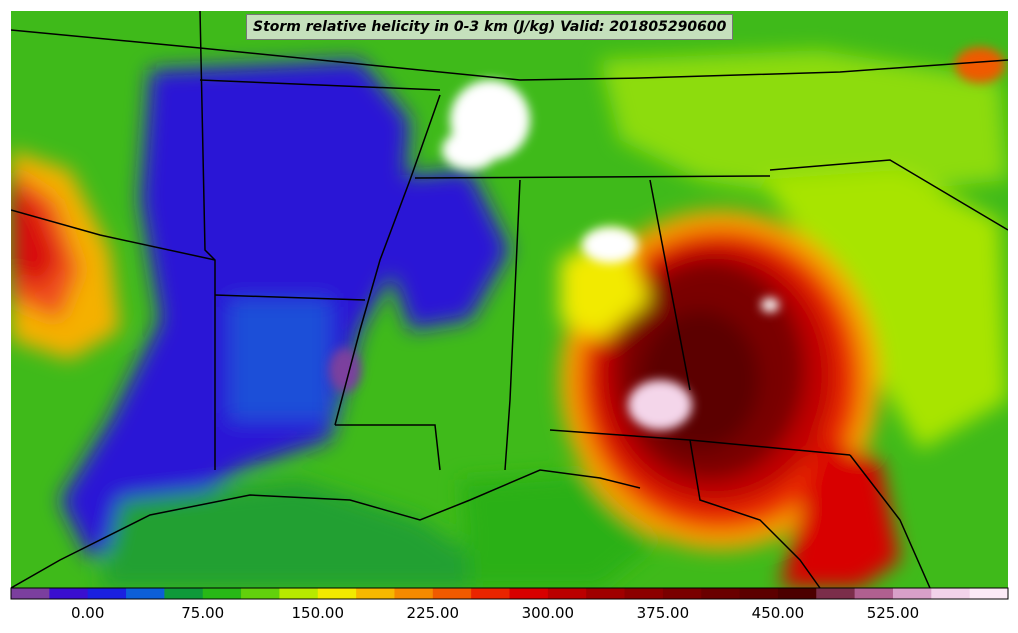  I want to click on colorbar-tick-label: 375.00, so click(663, 613).